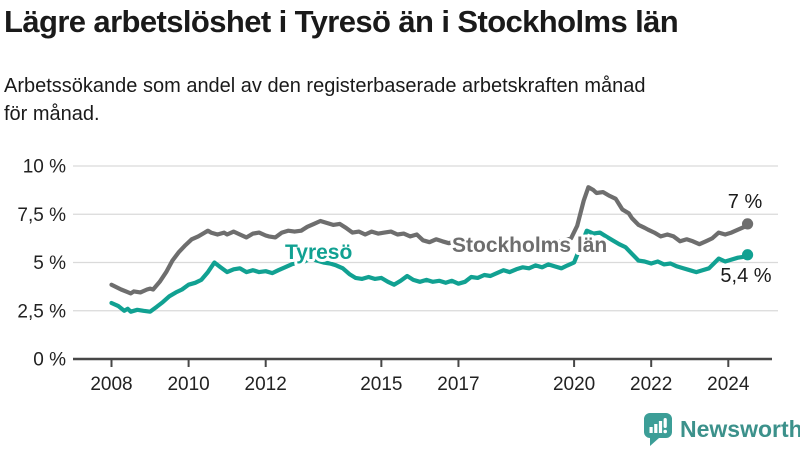 The width and height of the screenshot is (800, 450). What do you see at coordinates (266, 384) in the screenshot?
I see `x-tick-label: 2012` at bounding box center [266, 384].